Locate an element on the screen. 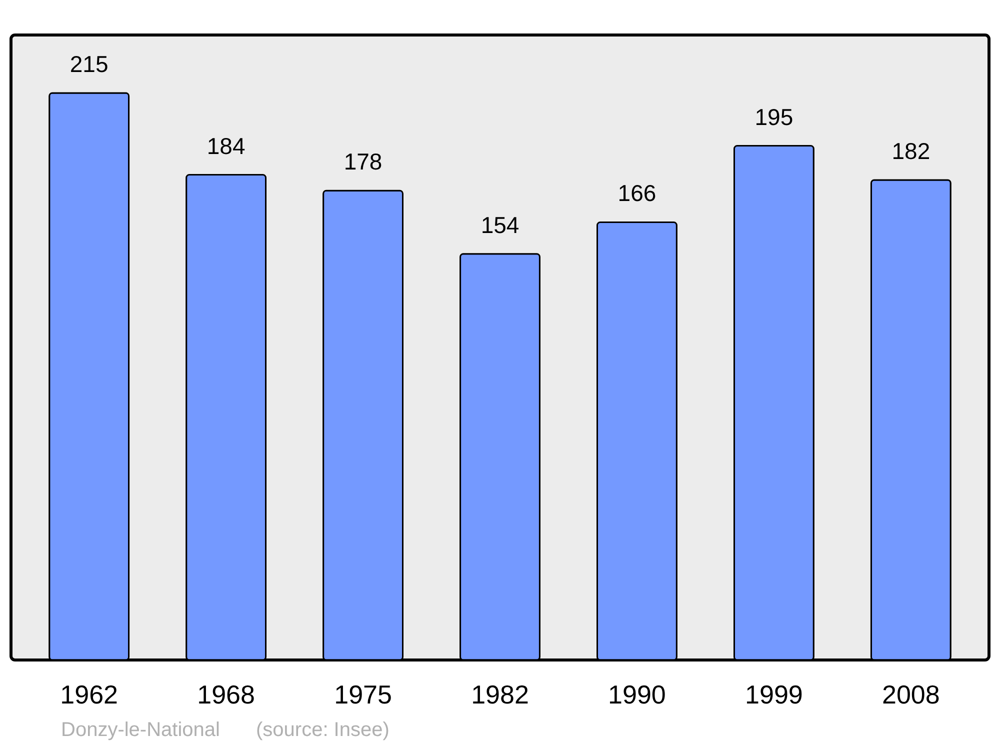 This screenshot has height=747, width=1000. data-label: 178 is located at coordinates (363, 161).